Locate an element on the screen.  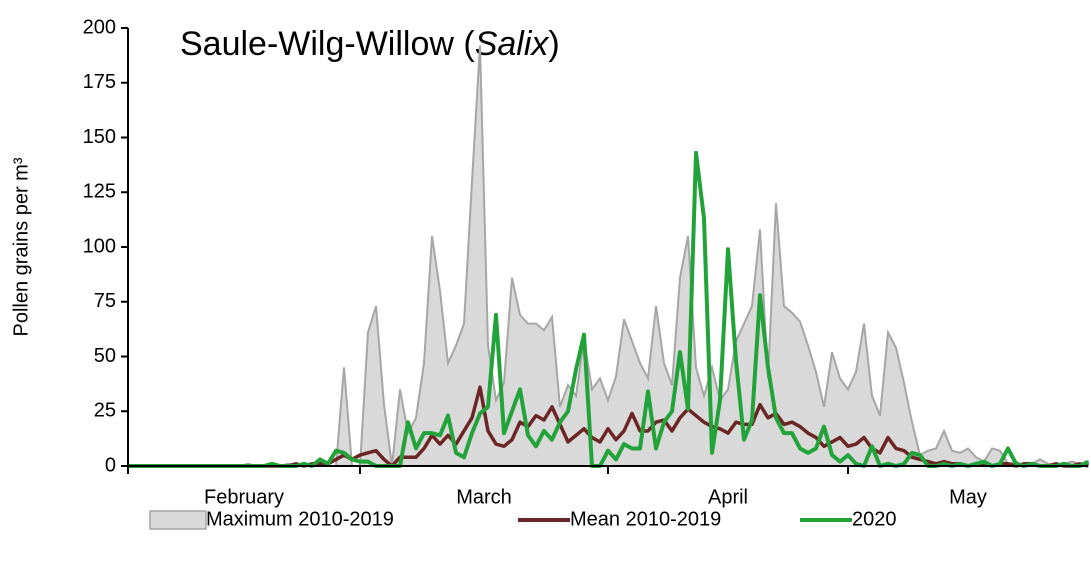
title-part: ) is located at coordinates (553, 44).